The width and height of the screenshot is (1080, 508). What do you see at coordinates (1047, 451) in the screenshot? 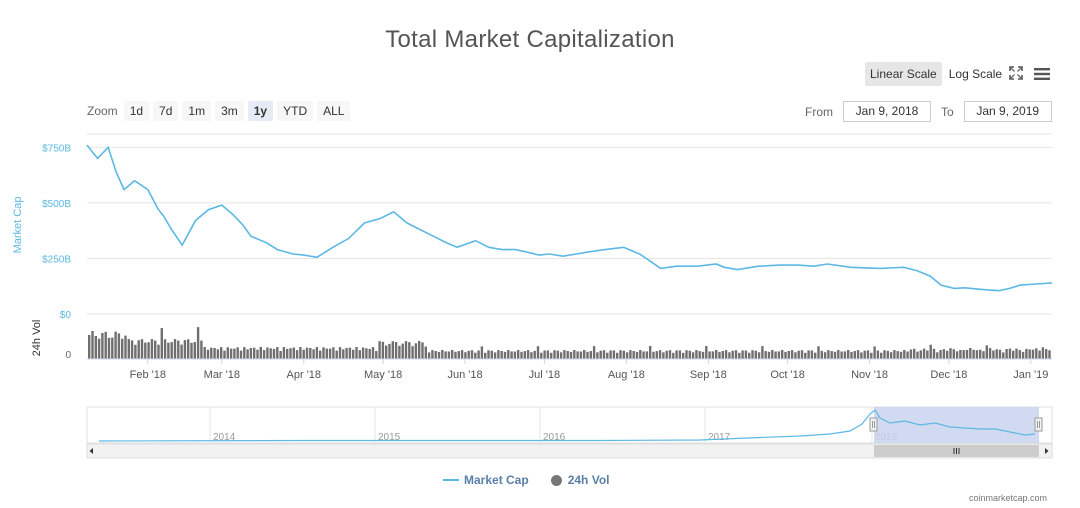
I see `scroll-right-arrow-icon` at bounding box center [1047, 451].